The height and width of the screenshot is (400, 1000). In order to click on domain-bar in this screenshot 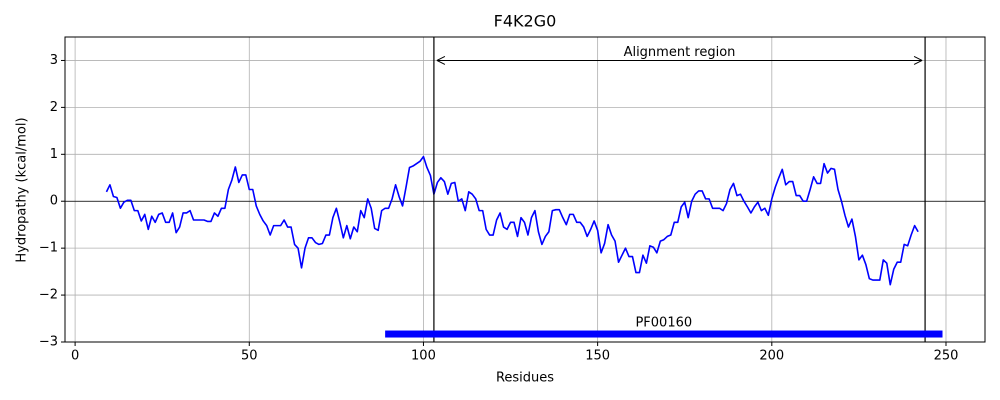, I will do `click(664, 334)`.